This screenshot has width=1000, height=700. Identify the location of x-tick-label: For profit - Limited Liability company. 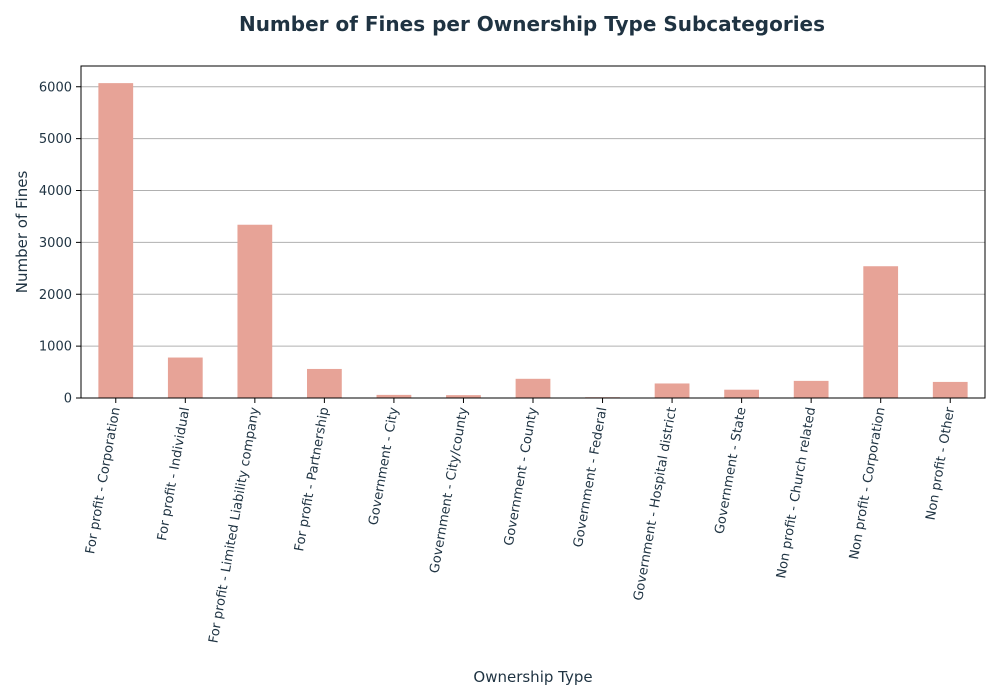
(234, 525).